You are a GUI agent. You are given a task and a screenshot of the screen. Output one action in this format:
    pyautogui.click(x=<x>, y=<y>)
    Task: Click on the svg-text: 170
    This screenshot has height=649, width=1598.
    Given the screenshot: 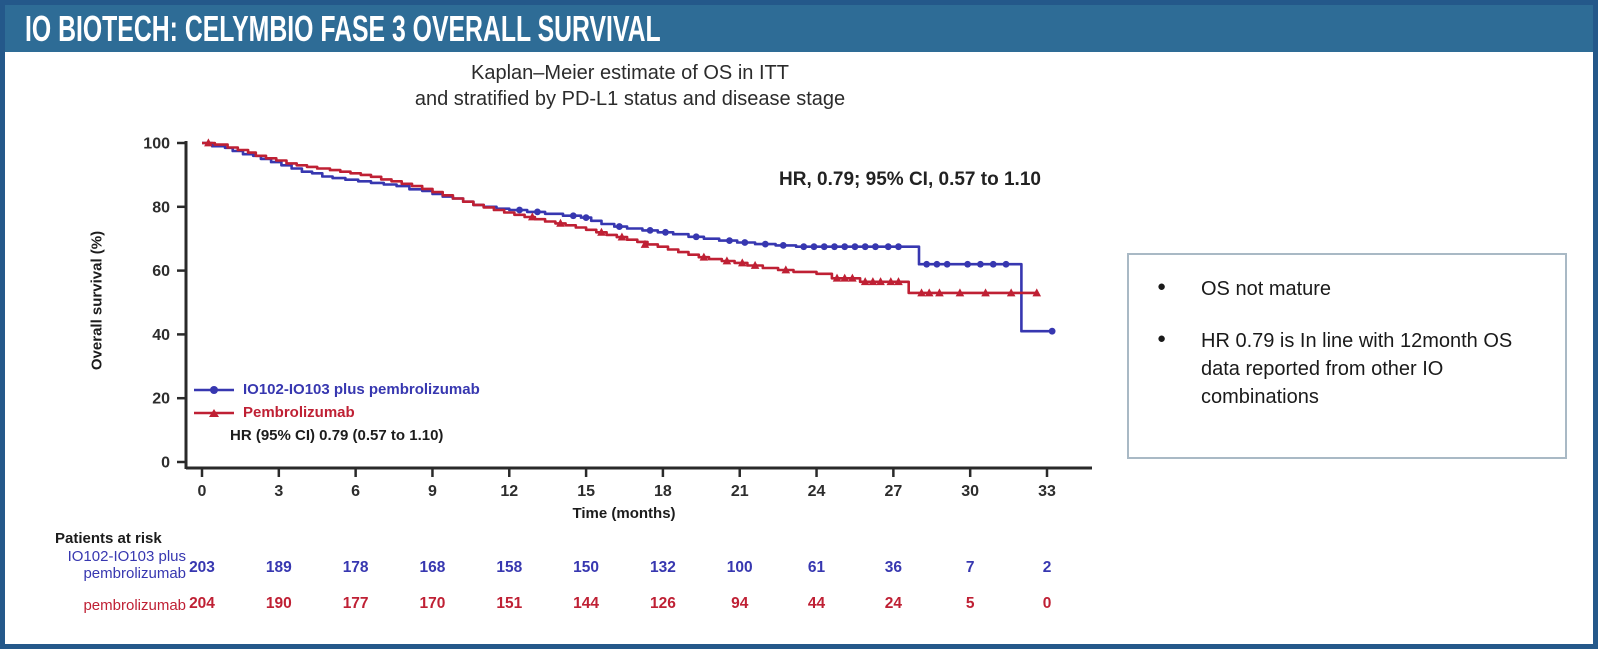 What is the action you would take?
    pyautogui.click(x=433, y=603)
    